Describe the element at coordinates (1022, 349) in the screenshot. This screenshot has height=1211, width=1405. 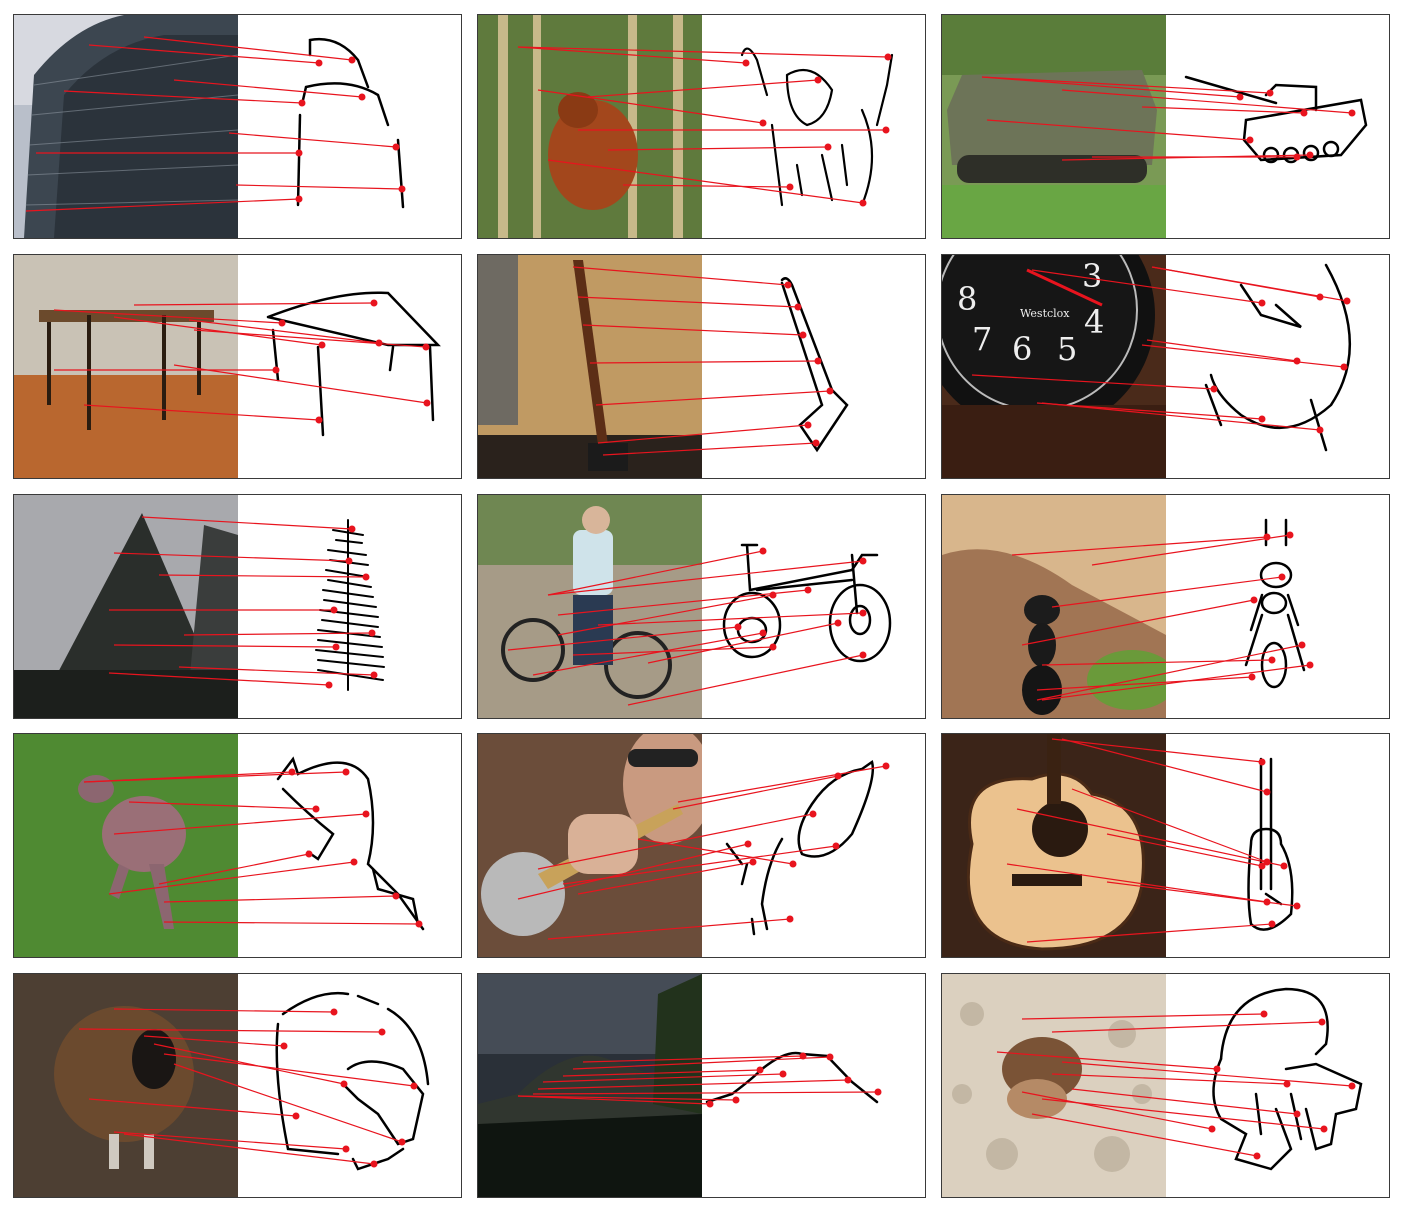
I see `svg-text: 6` at that location.